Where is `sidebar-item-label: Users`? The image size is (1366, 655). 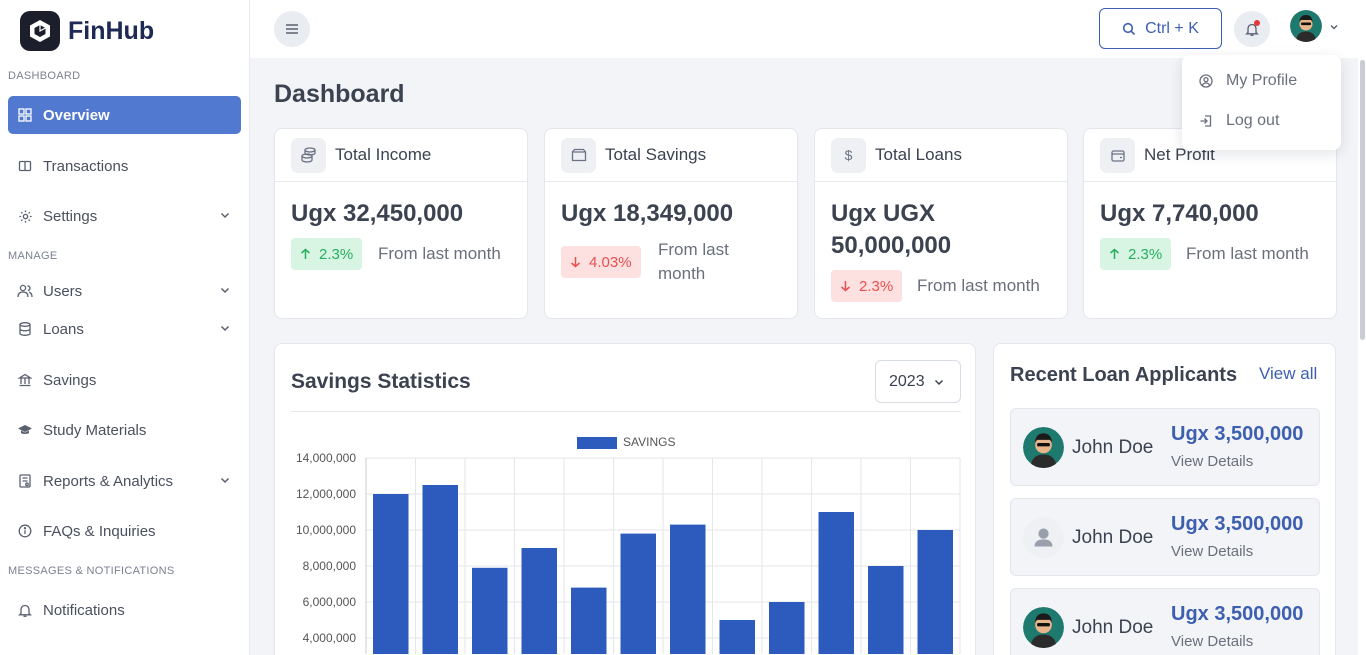 sidebar-item-label: Users is located at coordinates (63, 291).